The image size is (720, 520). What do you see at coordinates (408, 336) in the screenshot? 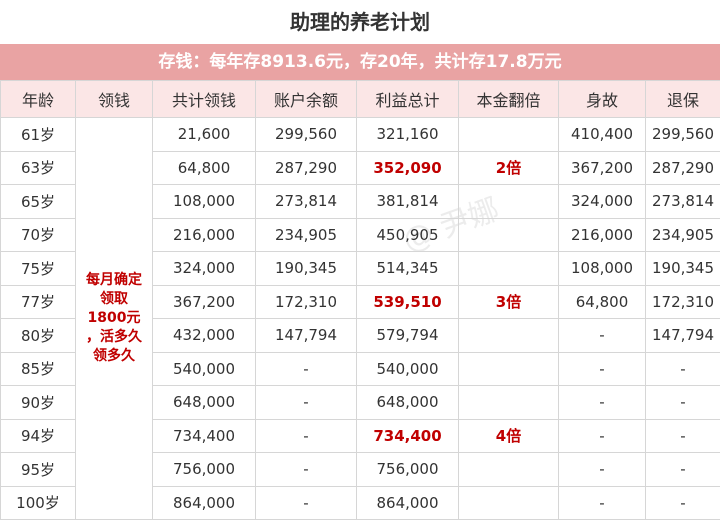
I see `table-cell: 579,794` at bounding box center [408, 336].